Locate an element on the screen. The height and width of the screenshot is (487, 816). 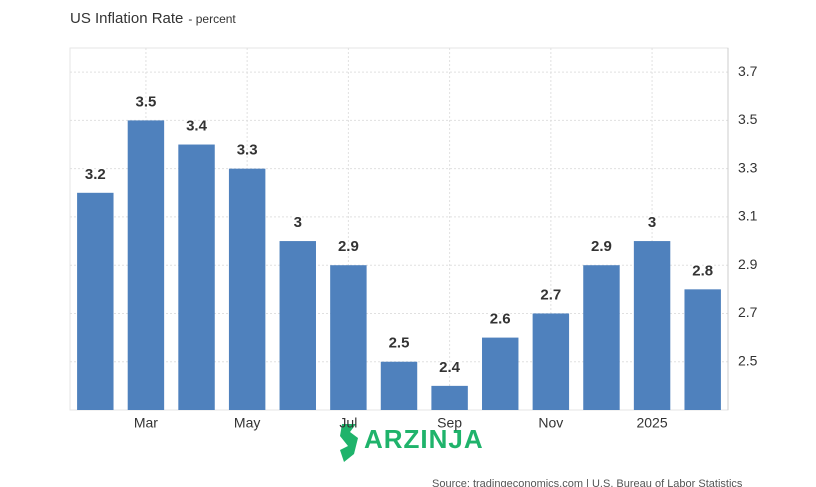
x-tick-label: May is located at coordinates (247, 423).